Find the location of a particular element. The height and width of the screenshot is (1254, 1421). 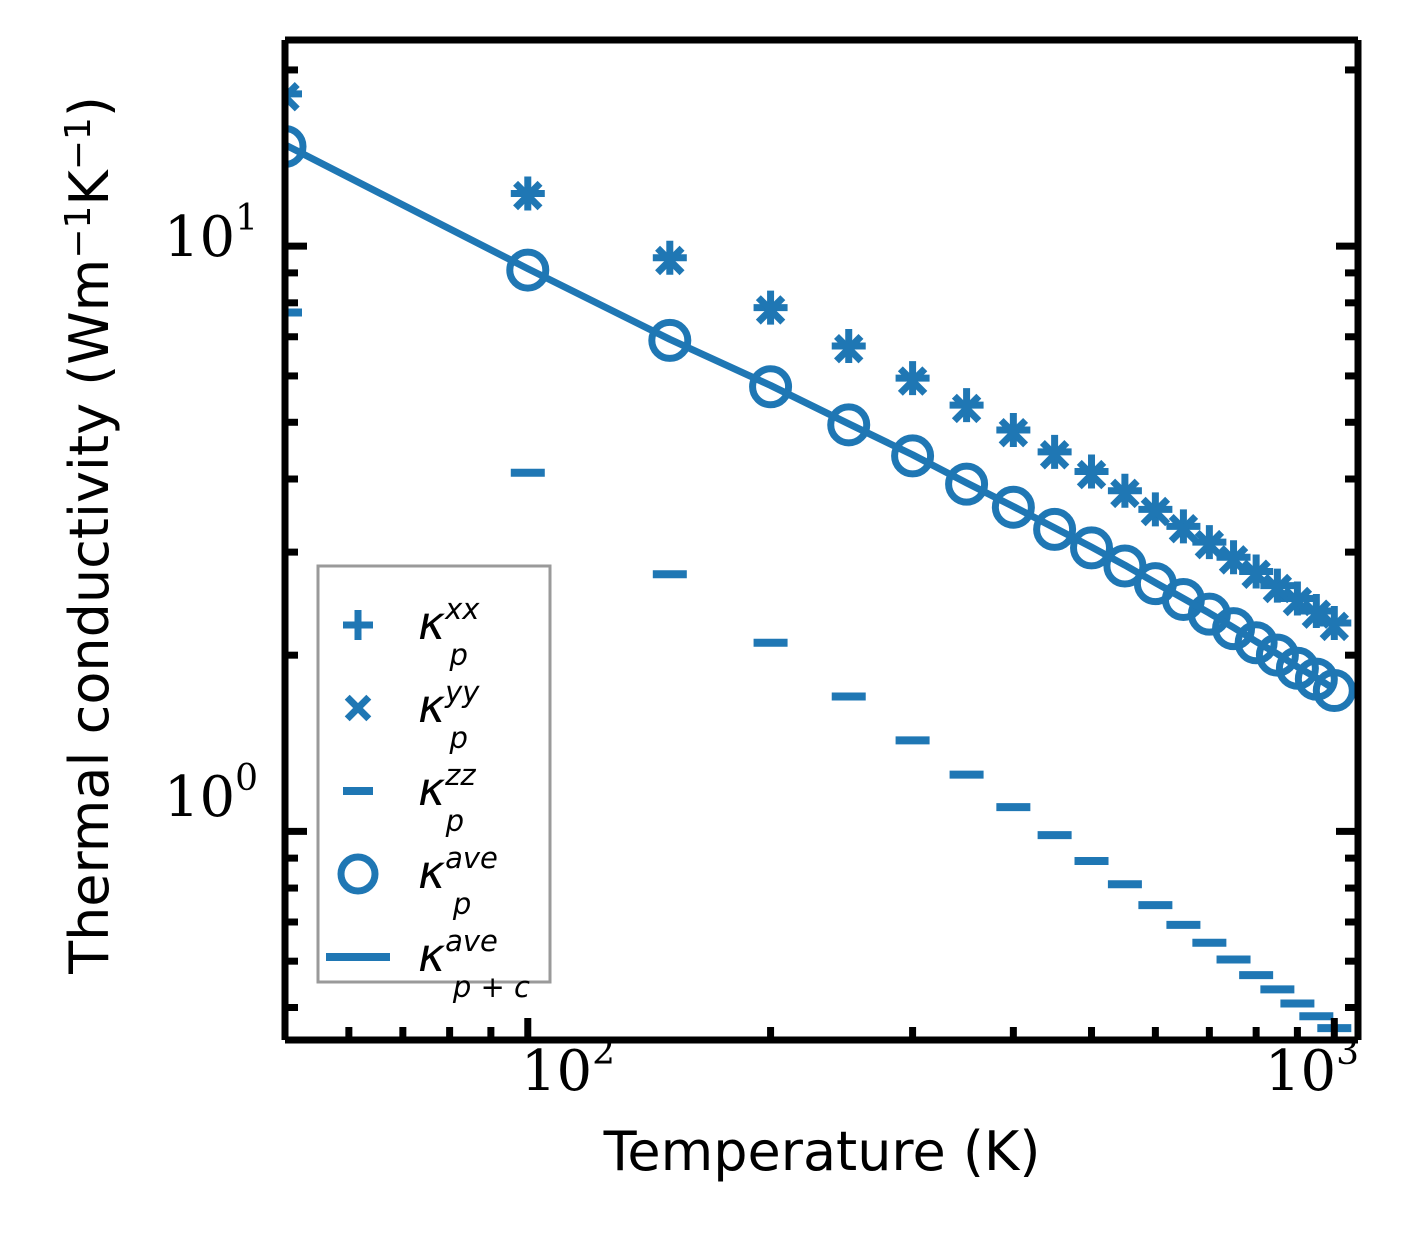

x-tick-label-1e3: 10³ is located at coordinates (1312, 1068).